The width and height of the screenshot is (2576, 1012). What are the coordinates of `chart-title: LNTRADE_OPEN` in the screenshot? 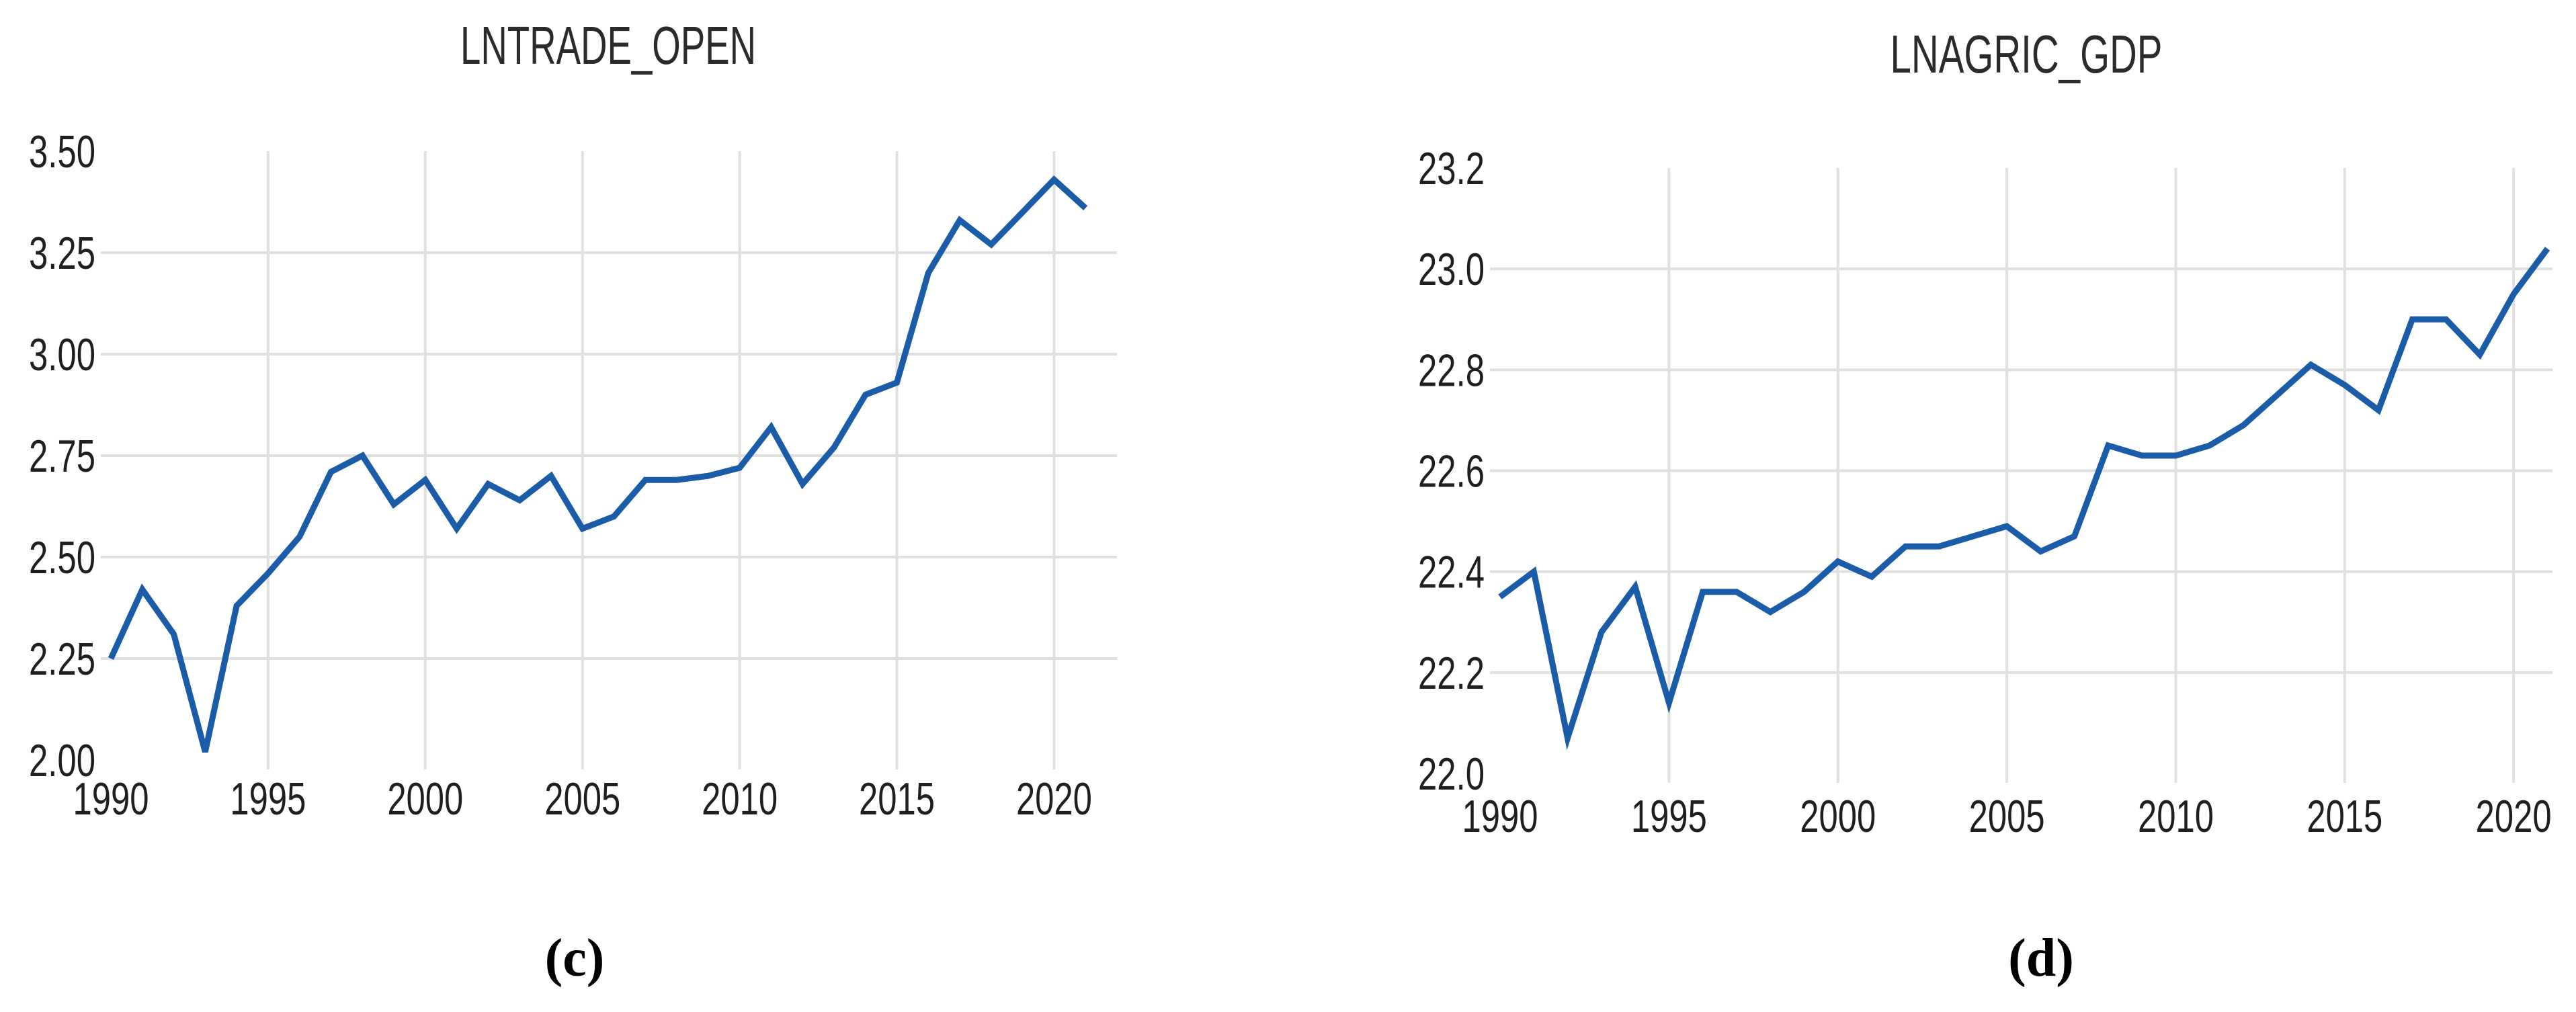 It's located at (608, 45).